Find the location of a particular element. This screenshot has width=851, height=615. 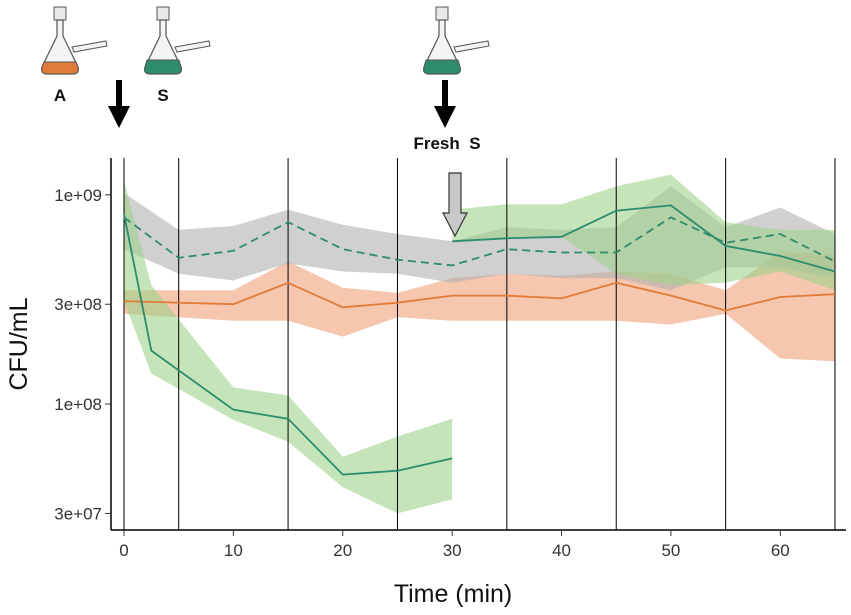

flask-fresh-s-icon is located at coordinates (456, 40).